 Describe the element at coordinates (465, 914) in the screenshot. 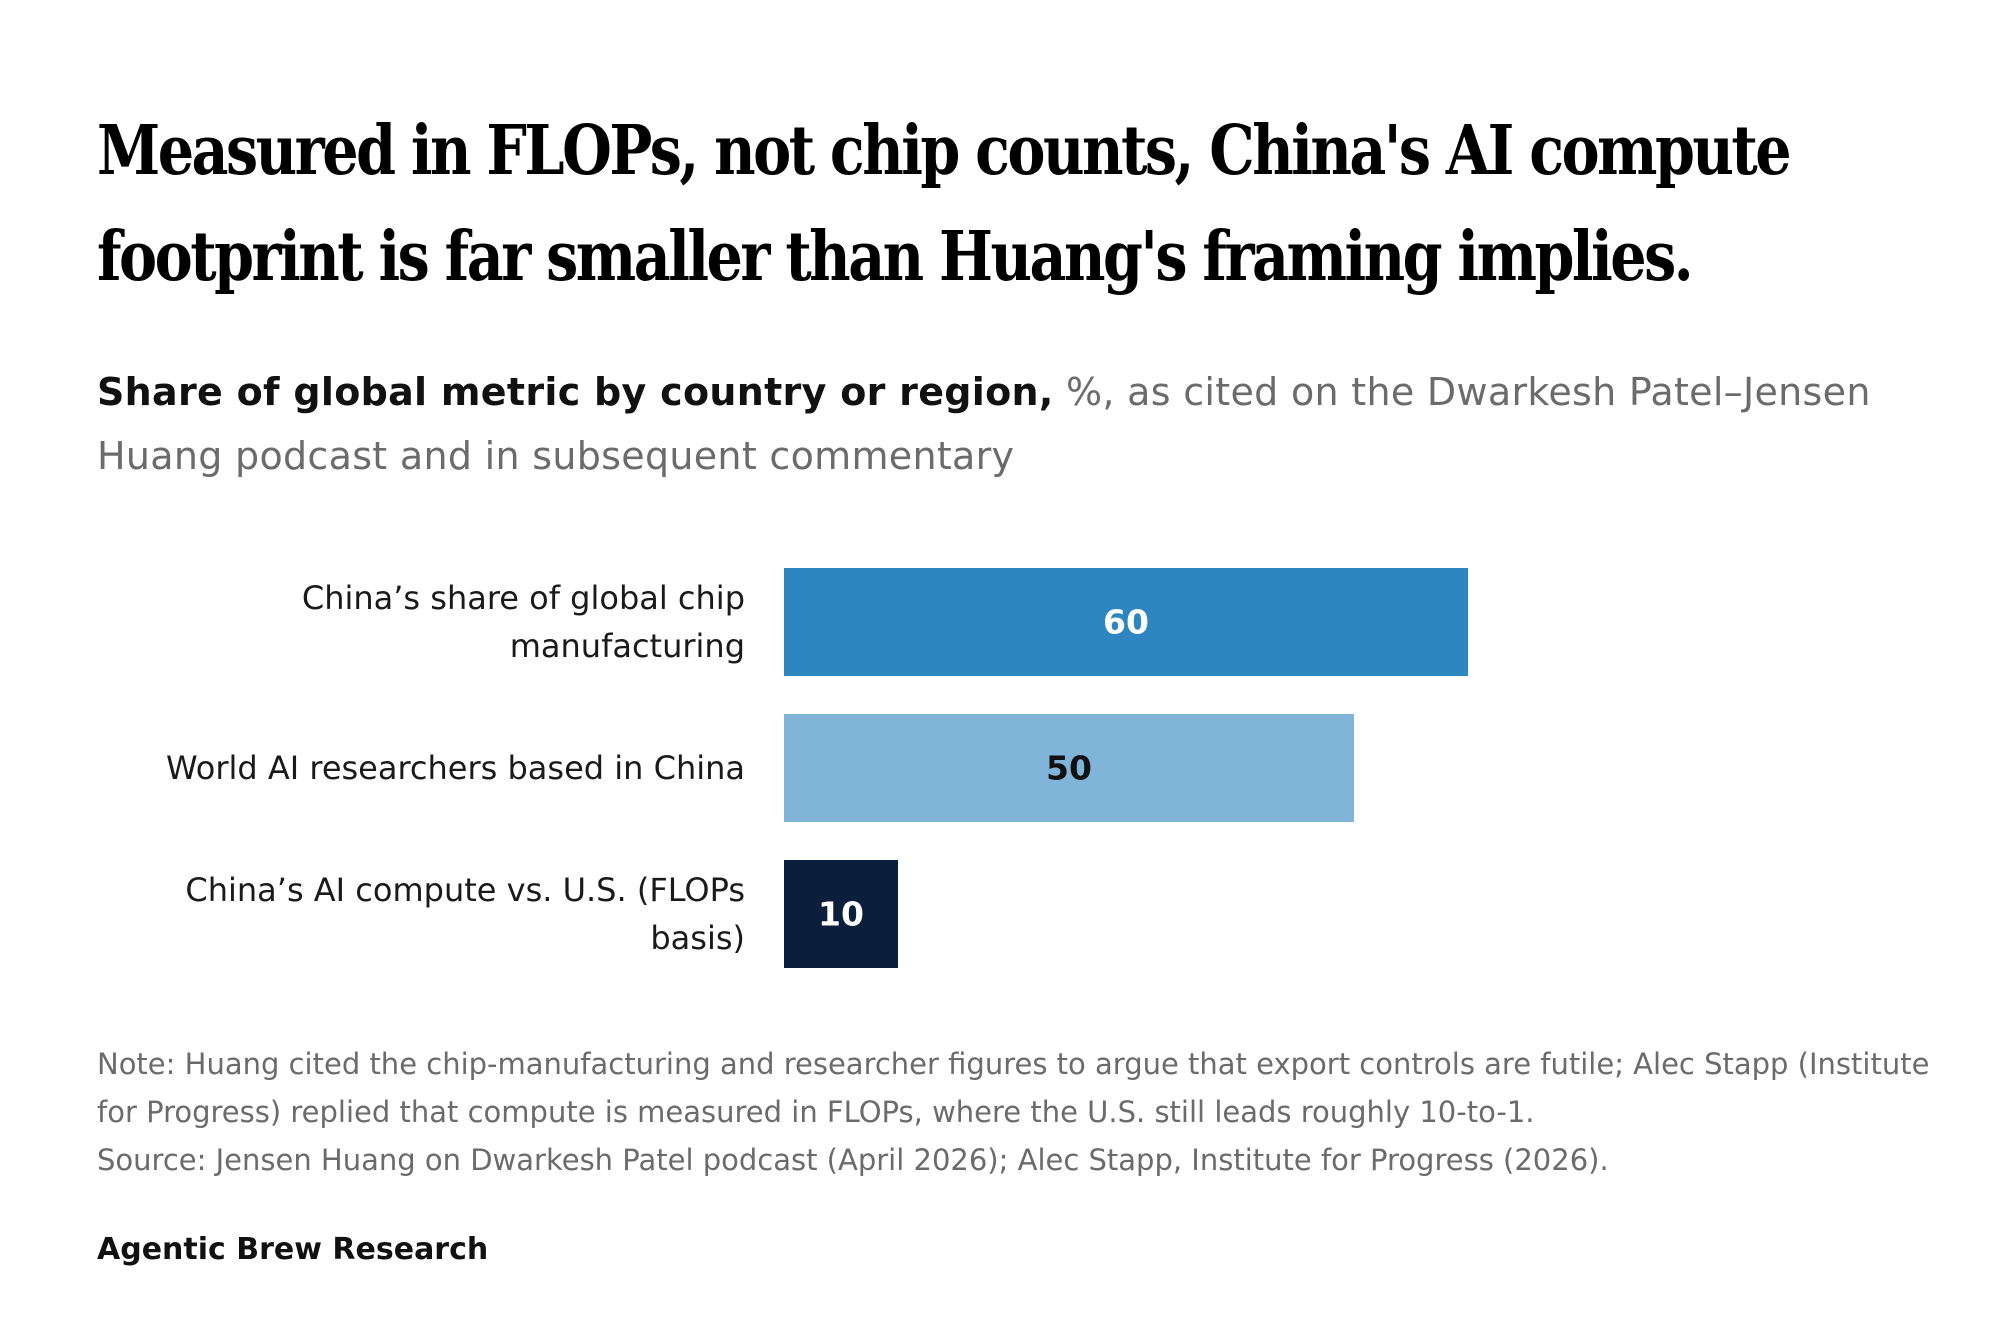

I see `category-label-3: China’s AI compute vs. U.S. (FLOPs basis)` at that location.